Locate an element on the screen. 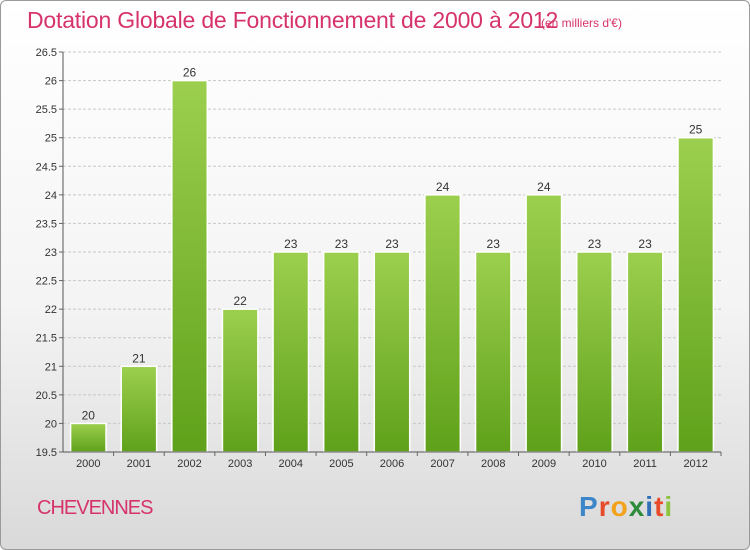 Image resolution: width=750 pixels, height=550 pixels. x-tick-label: 2008 is located at coordinates (493, 464).